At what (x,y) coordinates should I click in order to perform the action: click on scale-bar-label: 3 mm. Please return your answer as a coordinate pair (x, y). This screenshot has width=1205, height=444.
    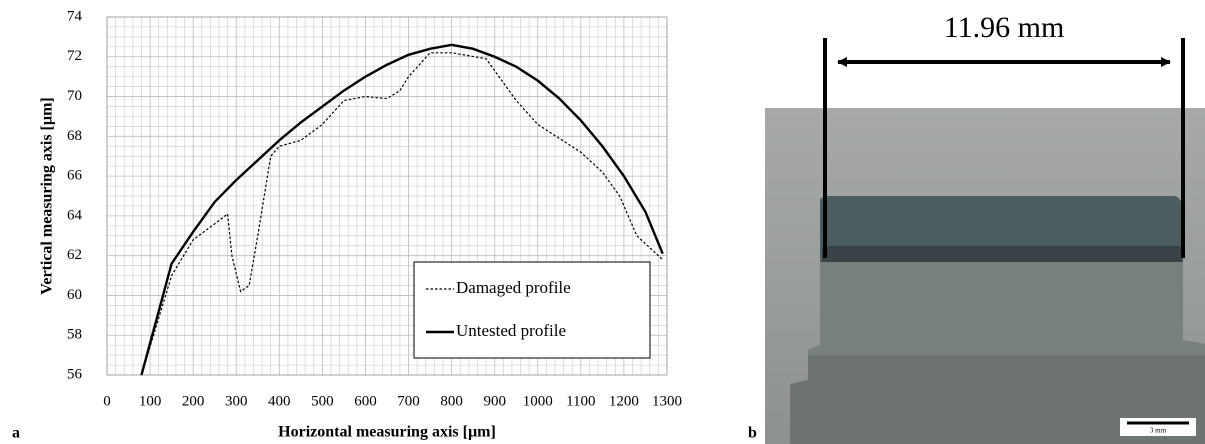
    Looking at the image, I should click on (1158, 431).